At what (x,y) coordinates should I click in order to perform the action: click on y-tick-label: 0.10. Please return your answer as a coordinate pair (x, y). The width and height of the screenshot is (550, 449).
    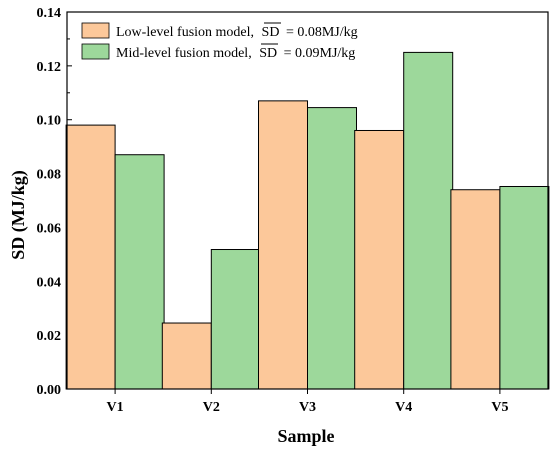
    Looking at the image, I should click on (49, 121).